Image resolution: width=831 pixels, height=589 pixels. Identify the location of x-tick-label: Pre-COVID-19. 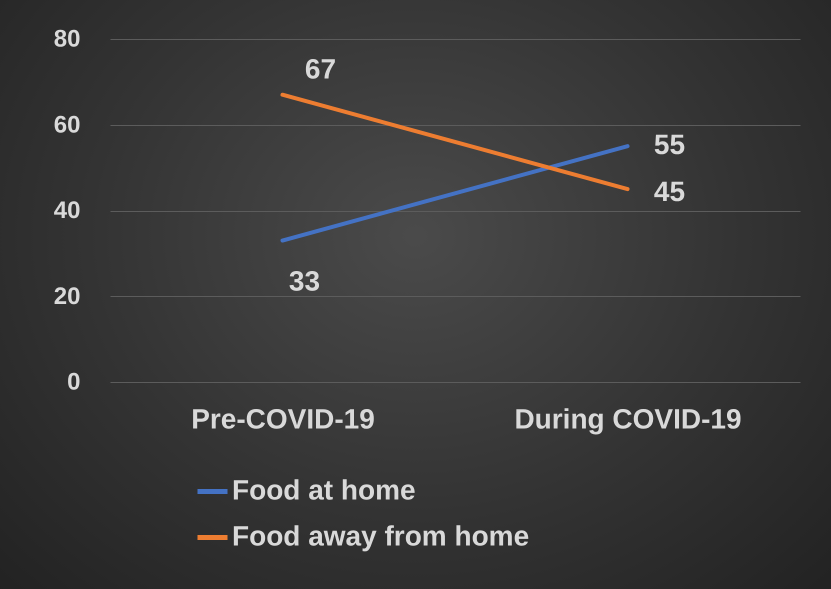
(283, 419).